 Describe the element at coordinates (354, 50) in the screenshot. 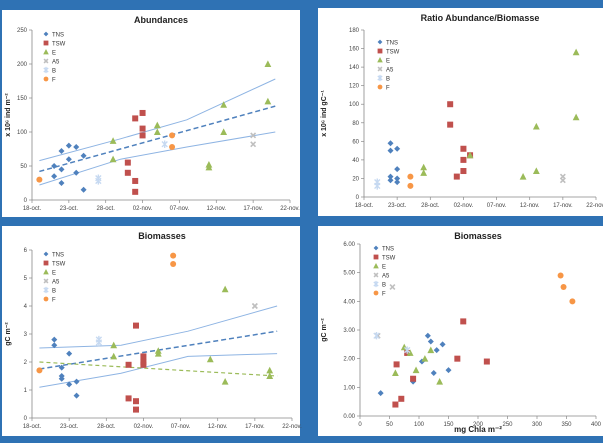

I see `y-tick-label: 160` at that location.